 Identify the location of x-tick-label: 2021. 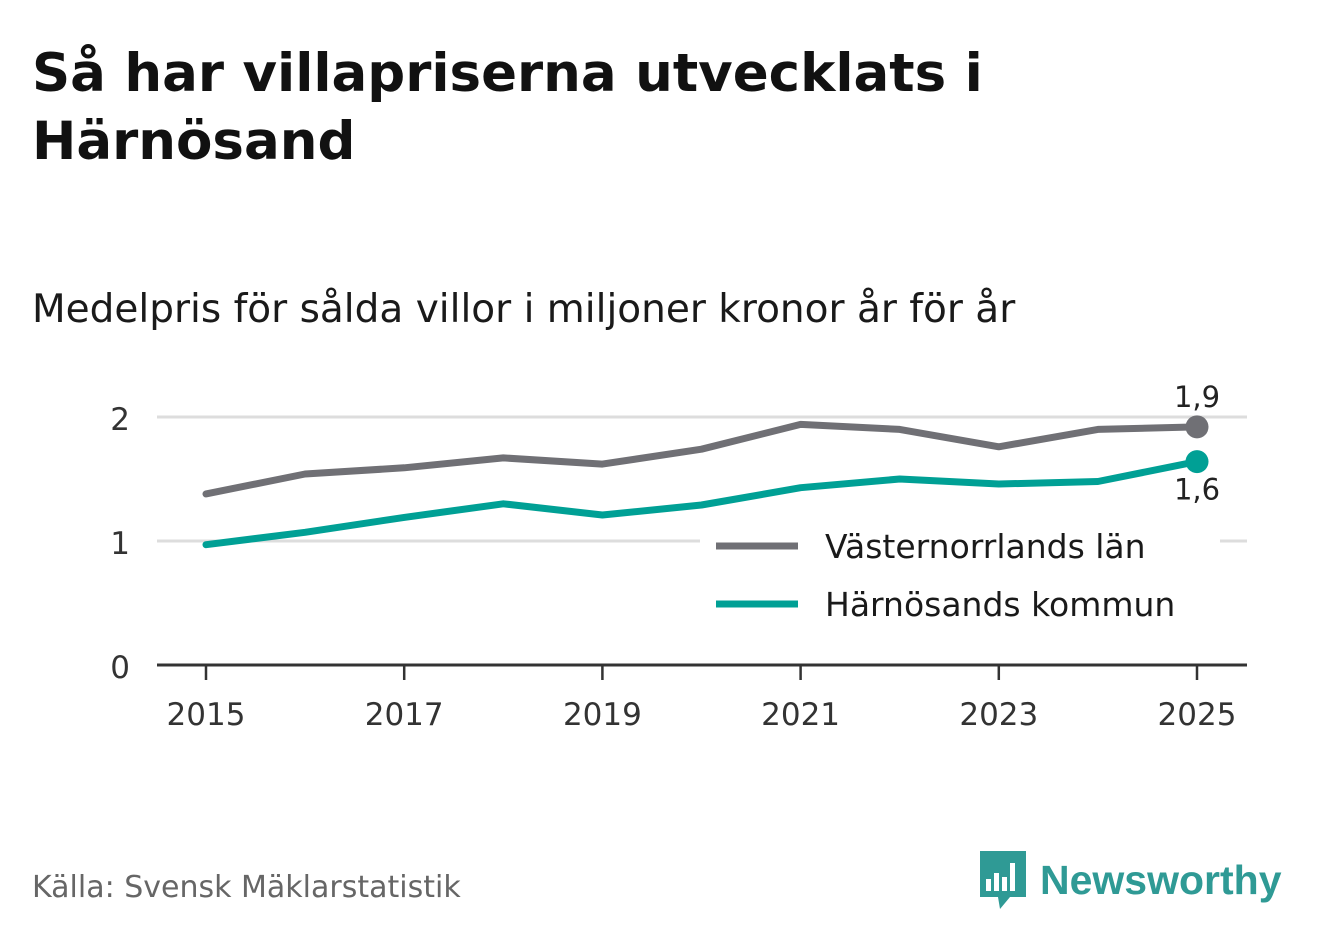
(800, 715).